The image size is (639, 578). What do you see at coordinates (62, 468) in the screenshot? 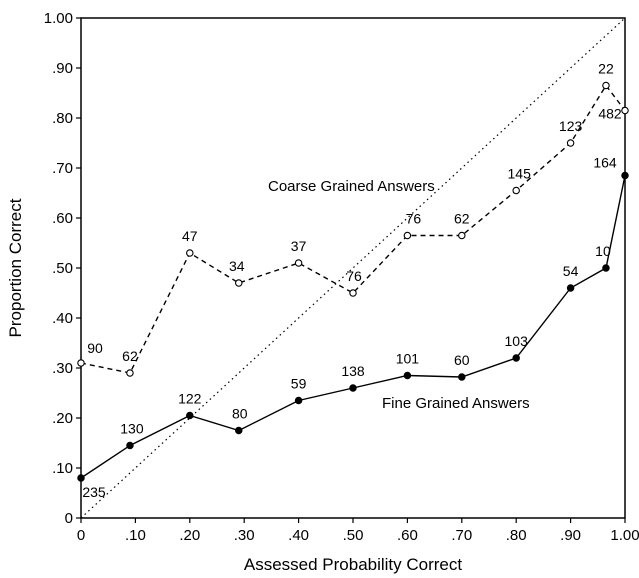
I see `y-tick-label: .10` at bounding box center [62, 468].